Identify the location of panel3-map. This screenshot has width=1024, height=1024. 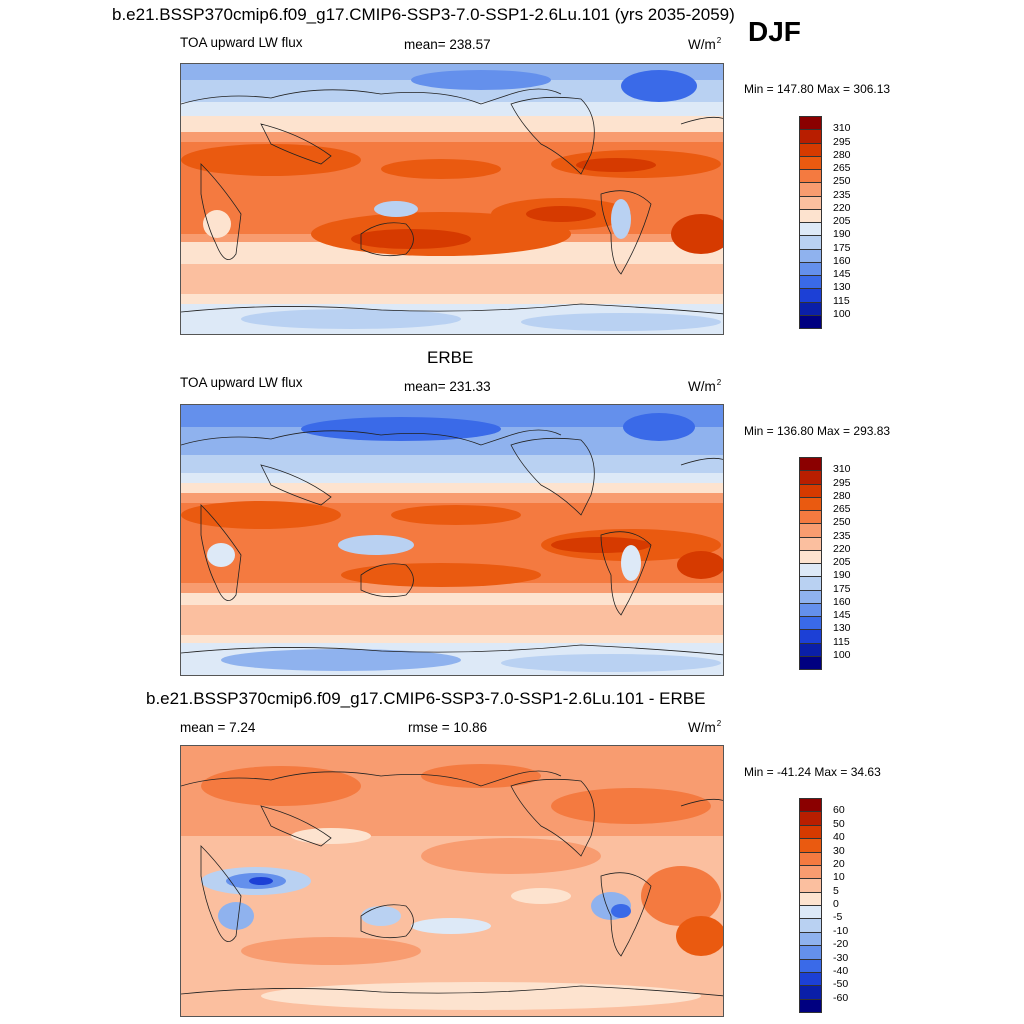
(452, 881).